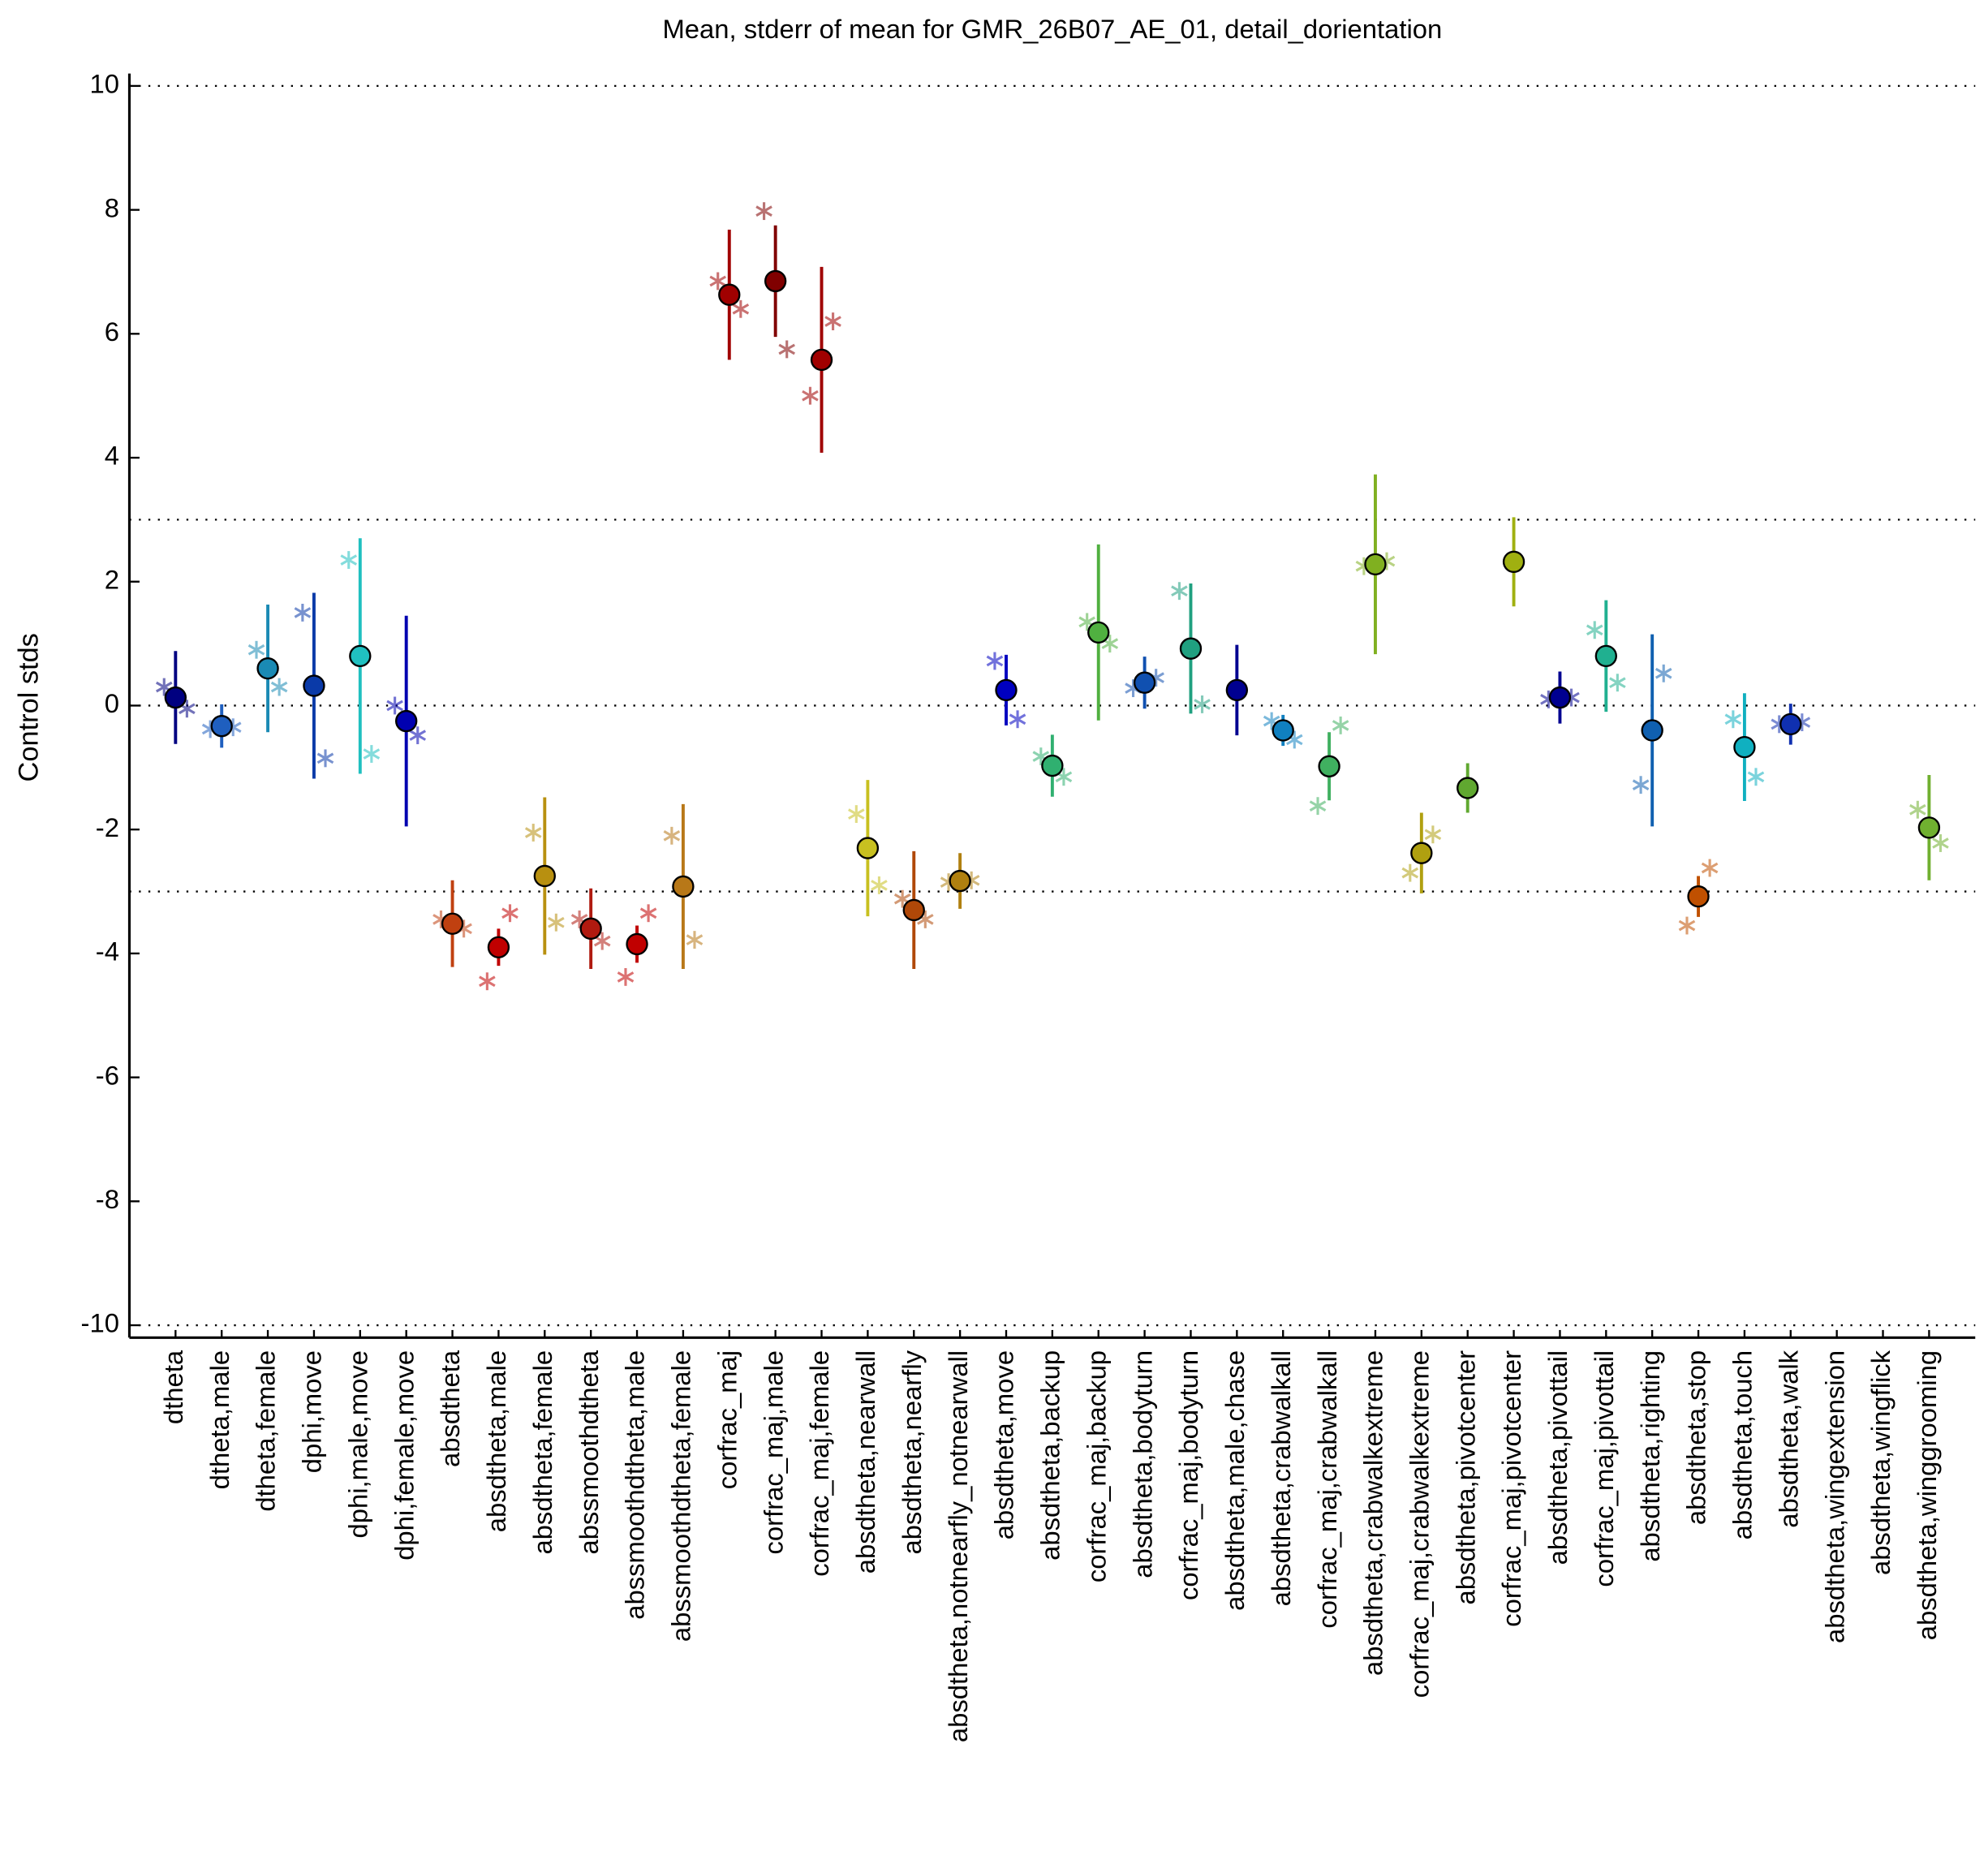 Image resolution: width=1988 pixels, height=1860 pixels. What do you see at coordinates (819, 1463) in the screenshot?
I see `x-tick-label: corfrac_maj,female` at bounding box center [819, 1463].